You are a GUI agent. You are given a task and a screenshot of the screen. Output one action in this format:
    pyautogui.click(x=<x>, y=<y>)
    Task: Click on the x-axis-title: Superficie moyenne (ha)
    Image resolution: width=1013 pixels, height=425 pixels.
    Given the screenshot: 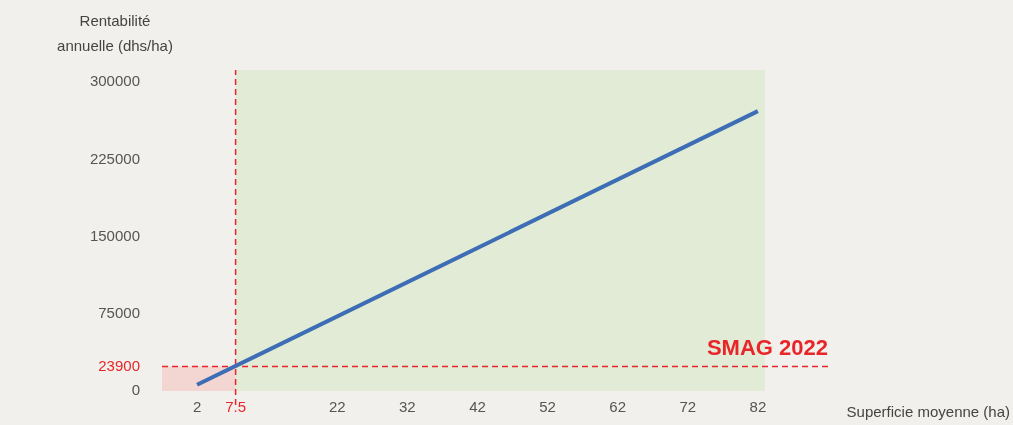 What is the action you would take?
    pyautogui.click(x=928, y=412)
    